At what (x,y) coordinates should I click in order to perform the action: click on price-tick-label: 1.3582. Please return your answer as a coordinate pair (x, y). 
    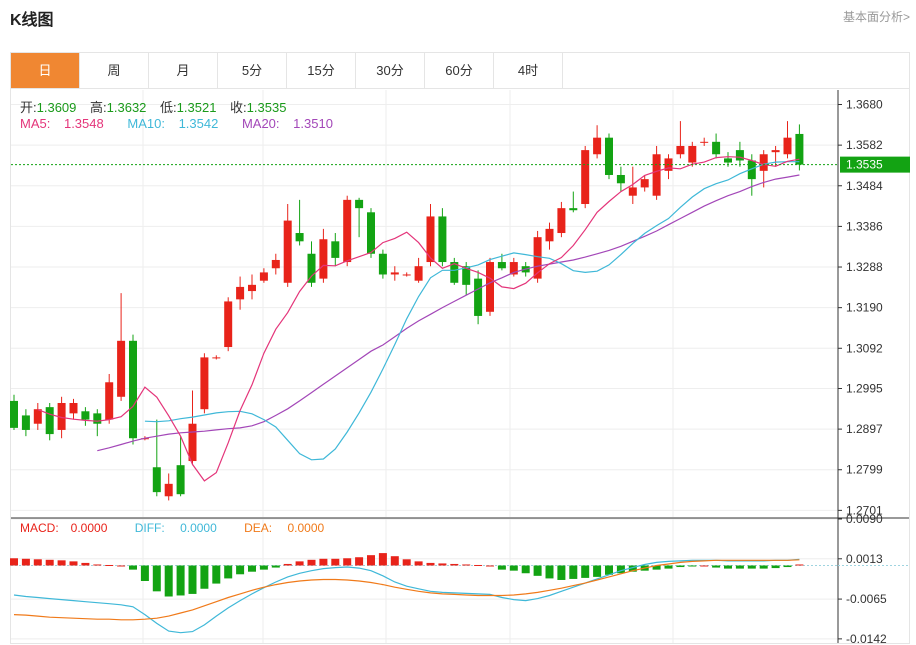
    Looking at the image, I should click on (864, 145).